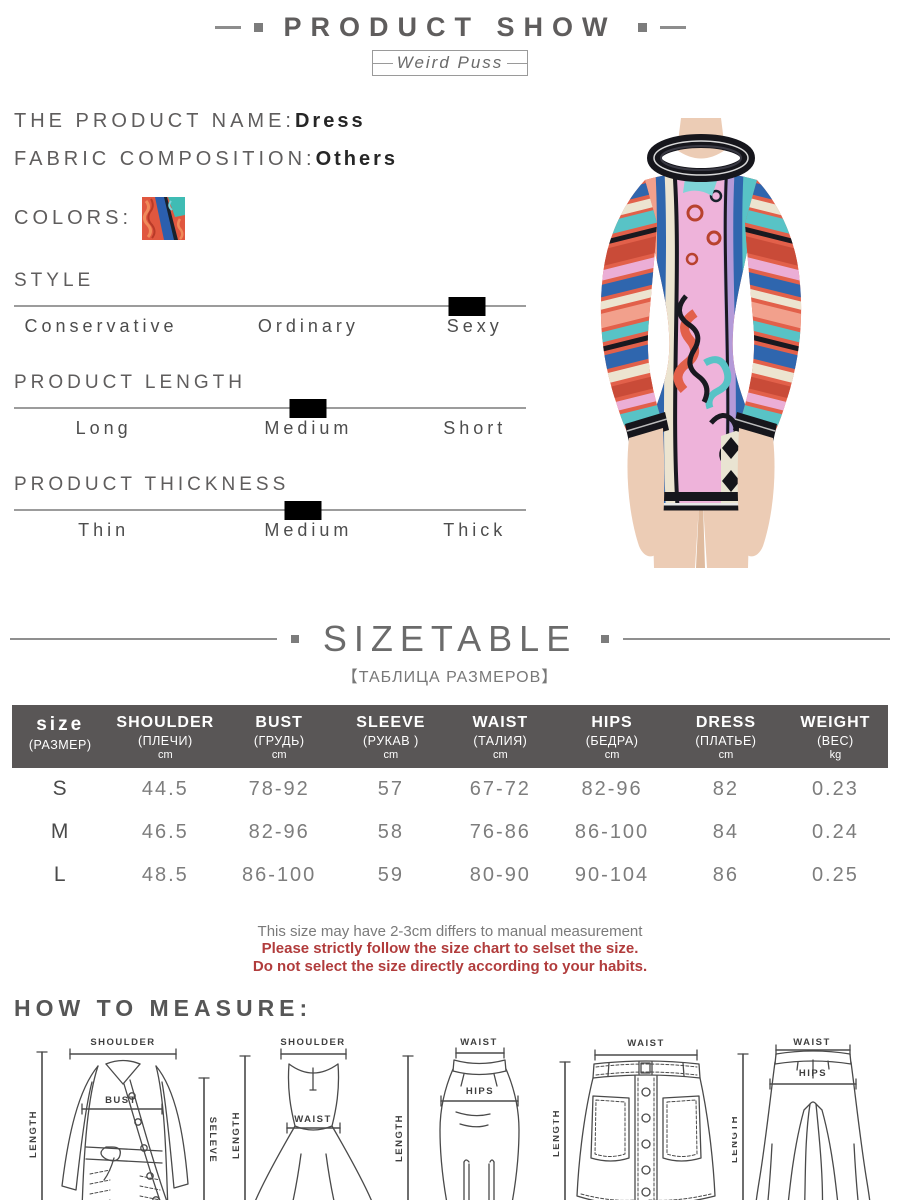 The image size is (900, 1200). I want to click on svg-text: BUST, so click(121, 1100).